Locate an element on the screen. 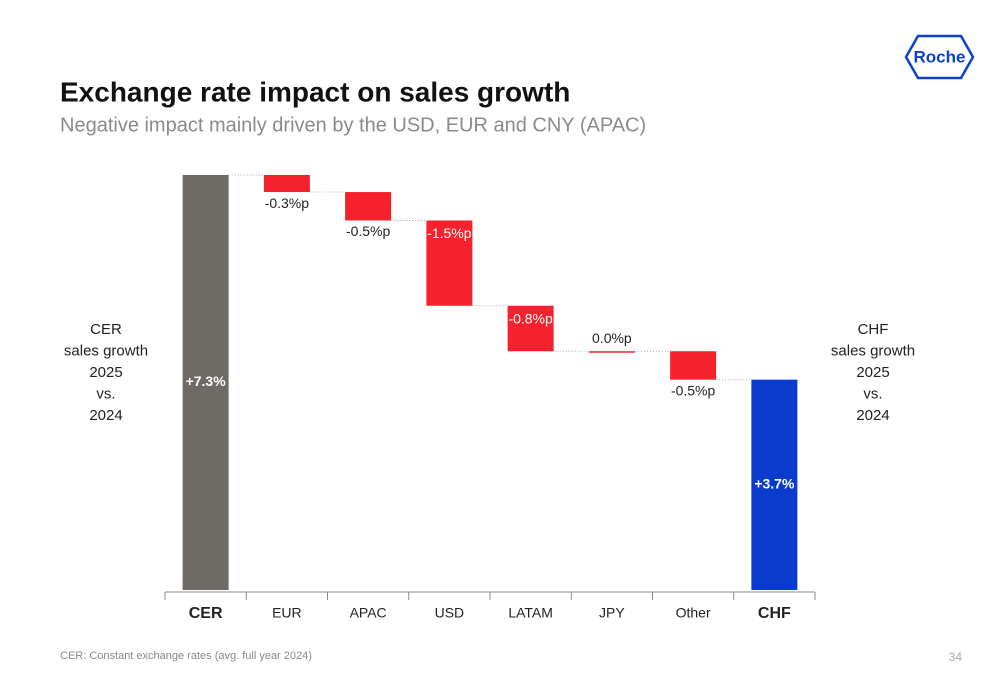 Image resolution: width=1000 pixels, height=685 pixels. chart-title: Exchange rate impact on sales growth is located at coordinates (315, 91).